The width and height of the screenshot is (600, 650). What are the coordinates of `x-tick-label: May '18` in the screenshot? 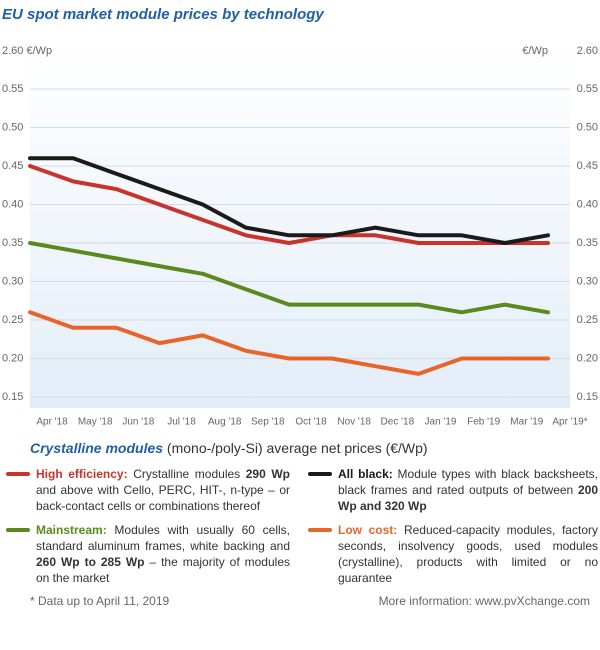 It's located at (95, 422).